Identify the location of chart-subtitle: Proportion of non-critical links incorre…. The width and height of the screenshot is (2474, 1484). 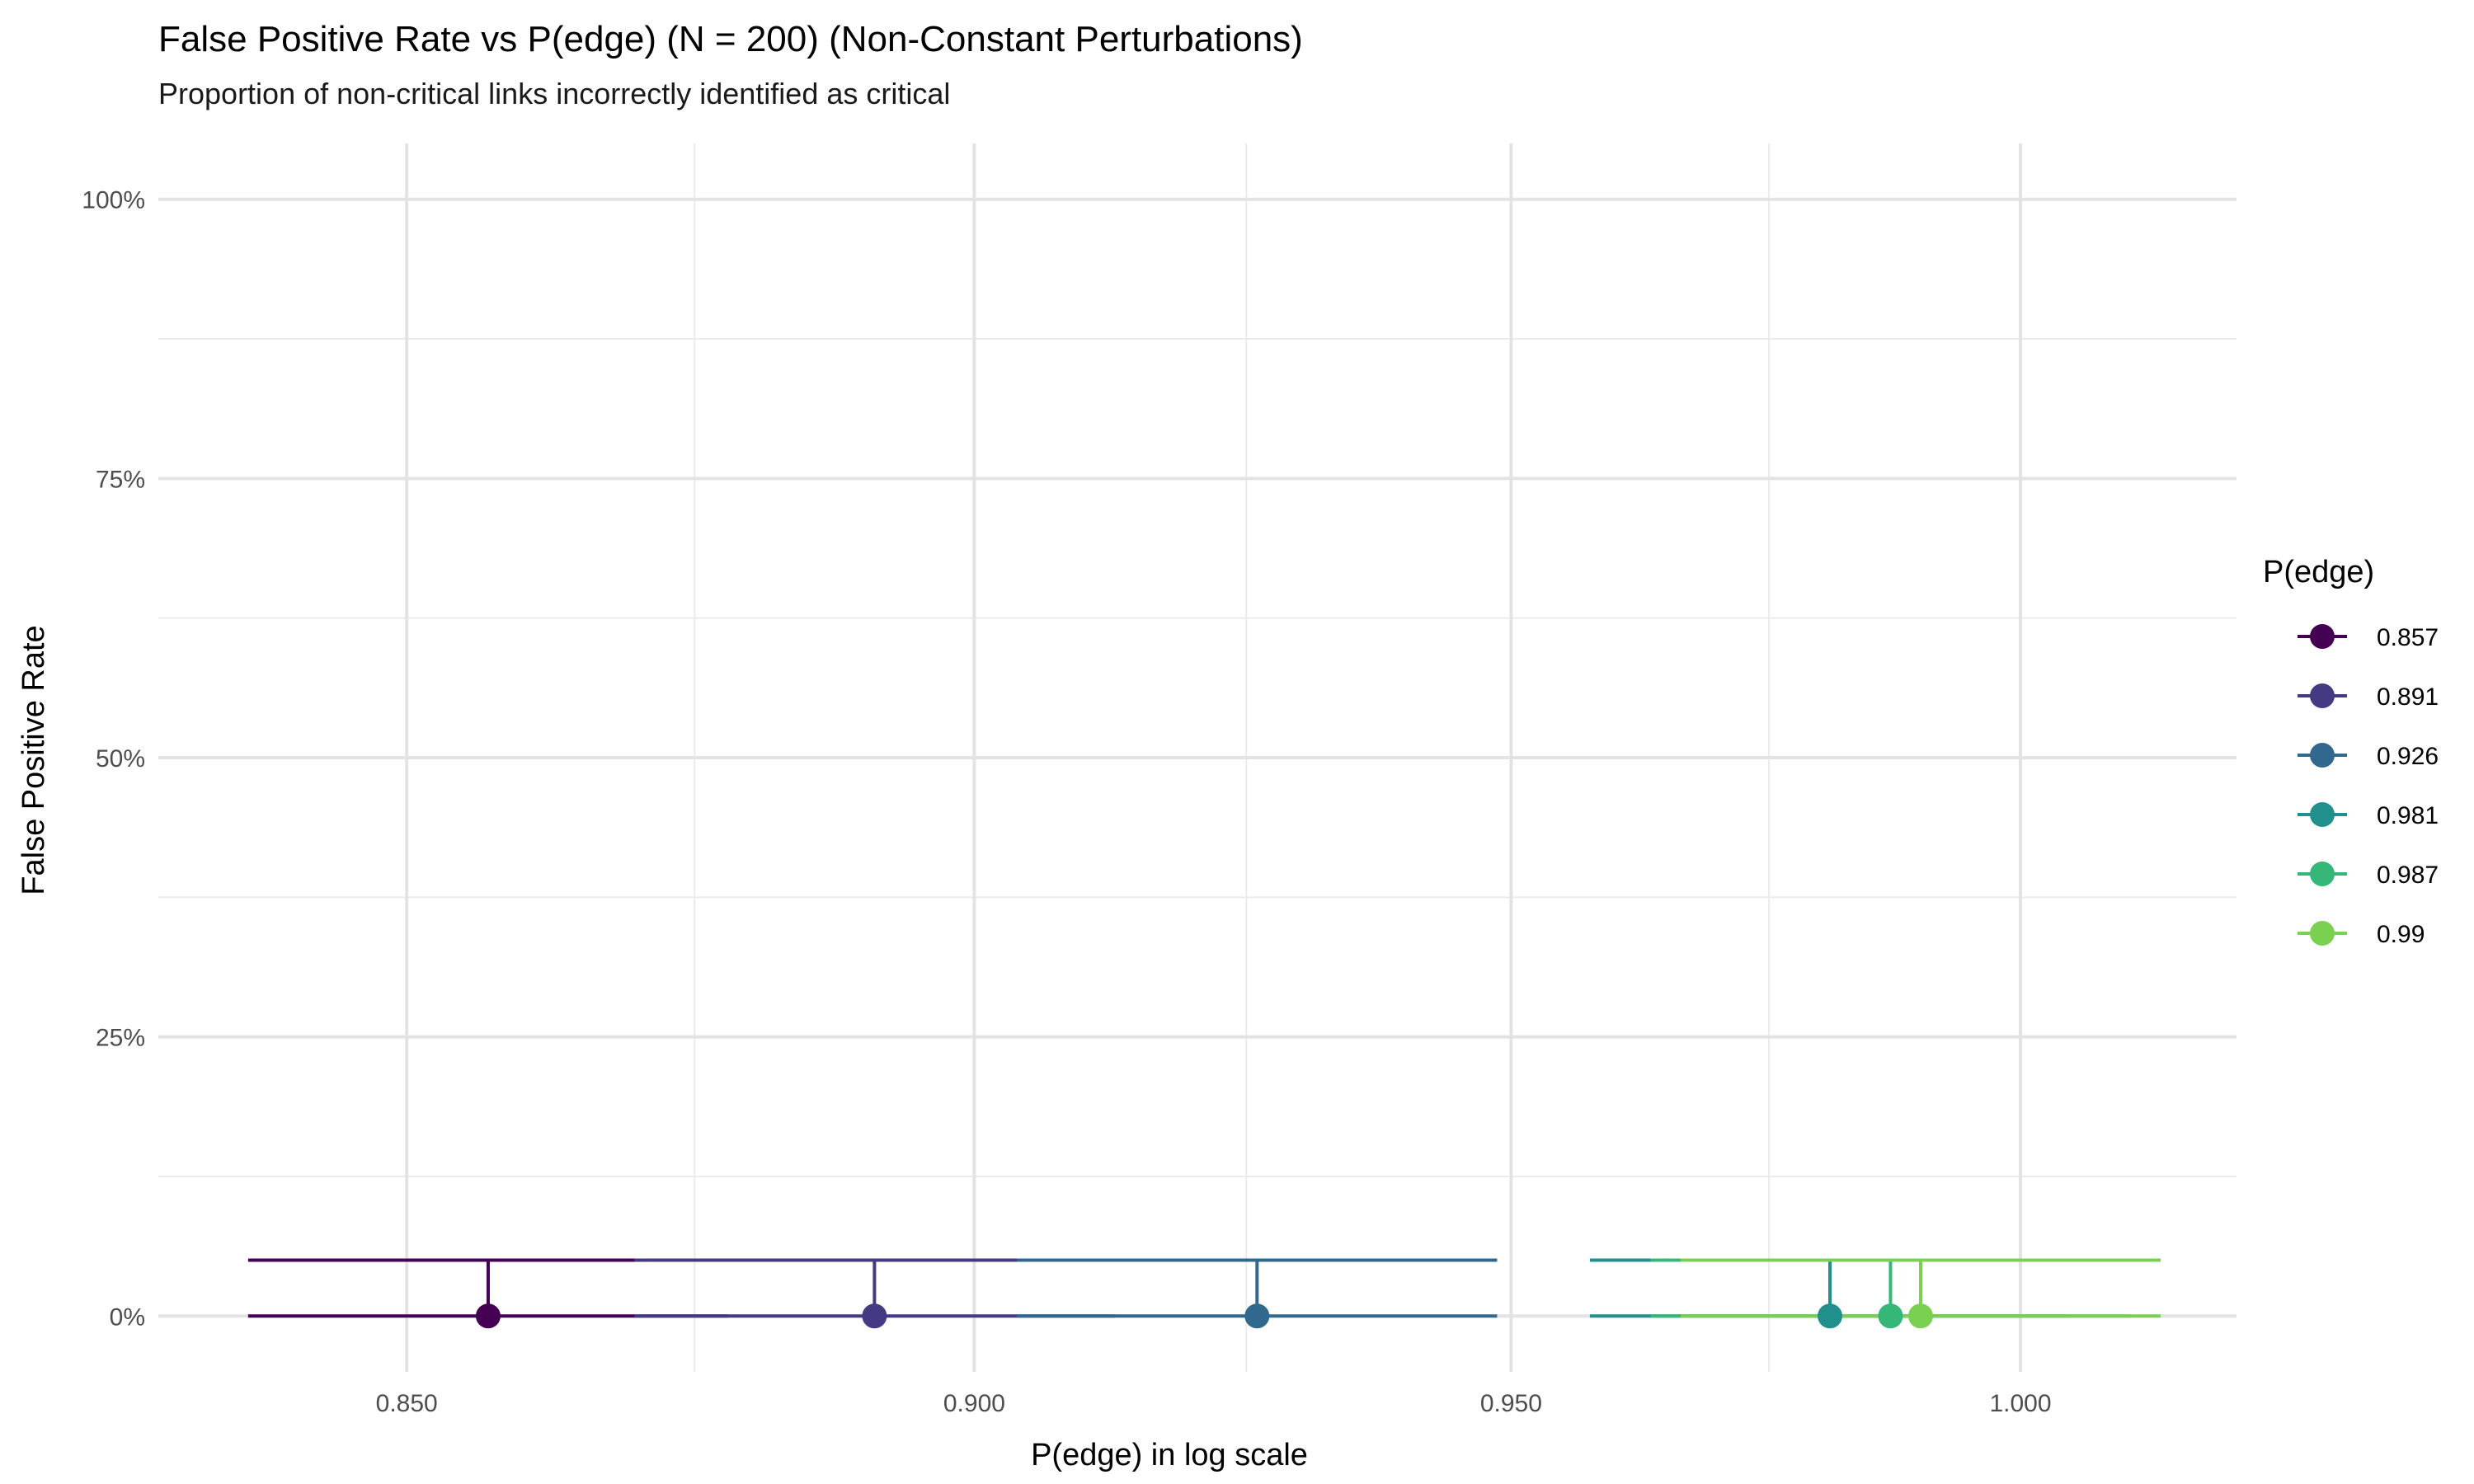
(554, 93).